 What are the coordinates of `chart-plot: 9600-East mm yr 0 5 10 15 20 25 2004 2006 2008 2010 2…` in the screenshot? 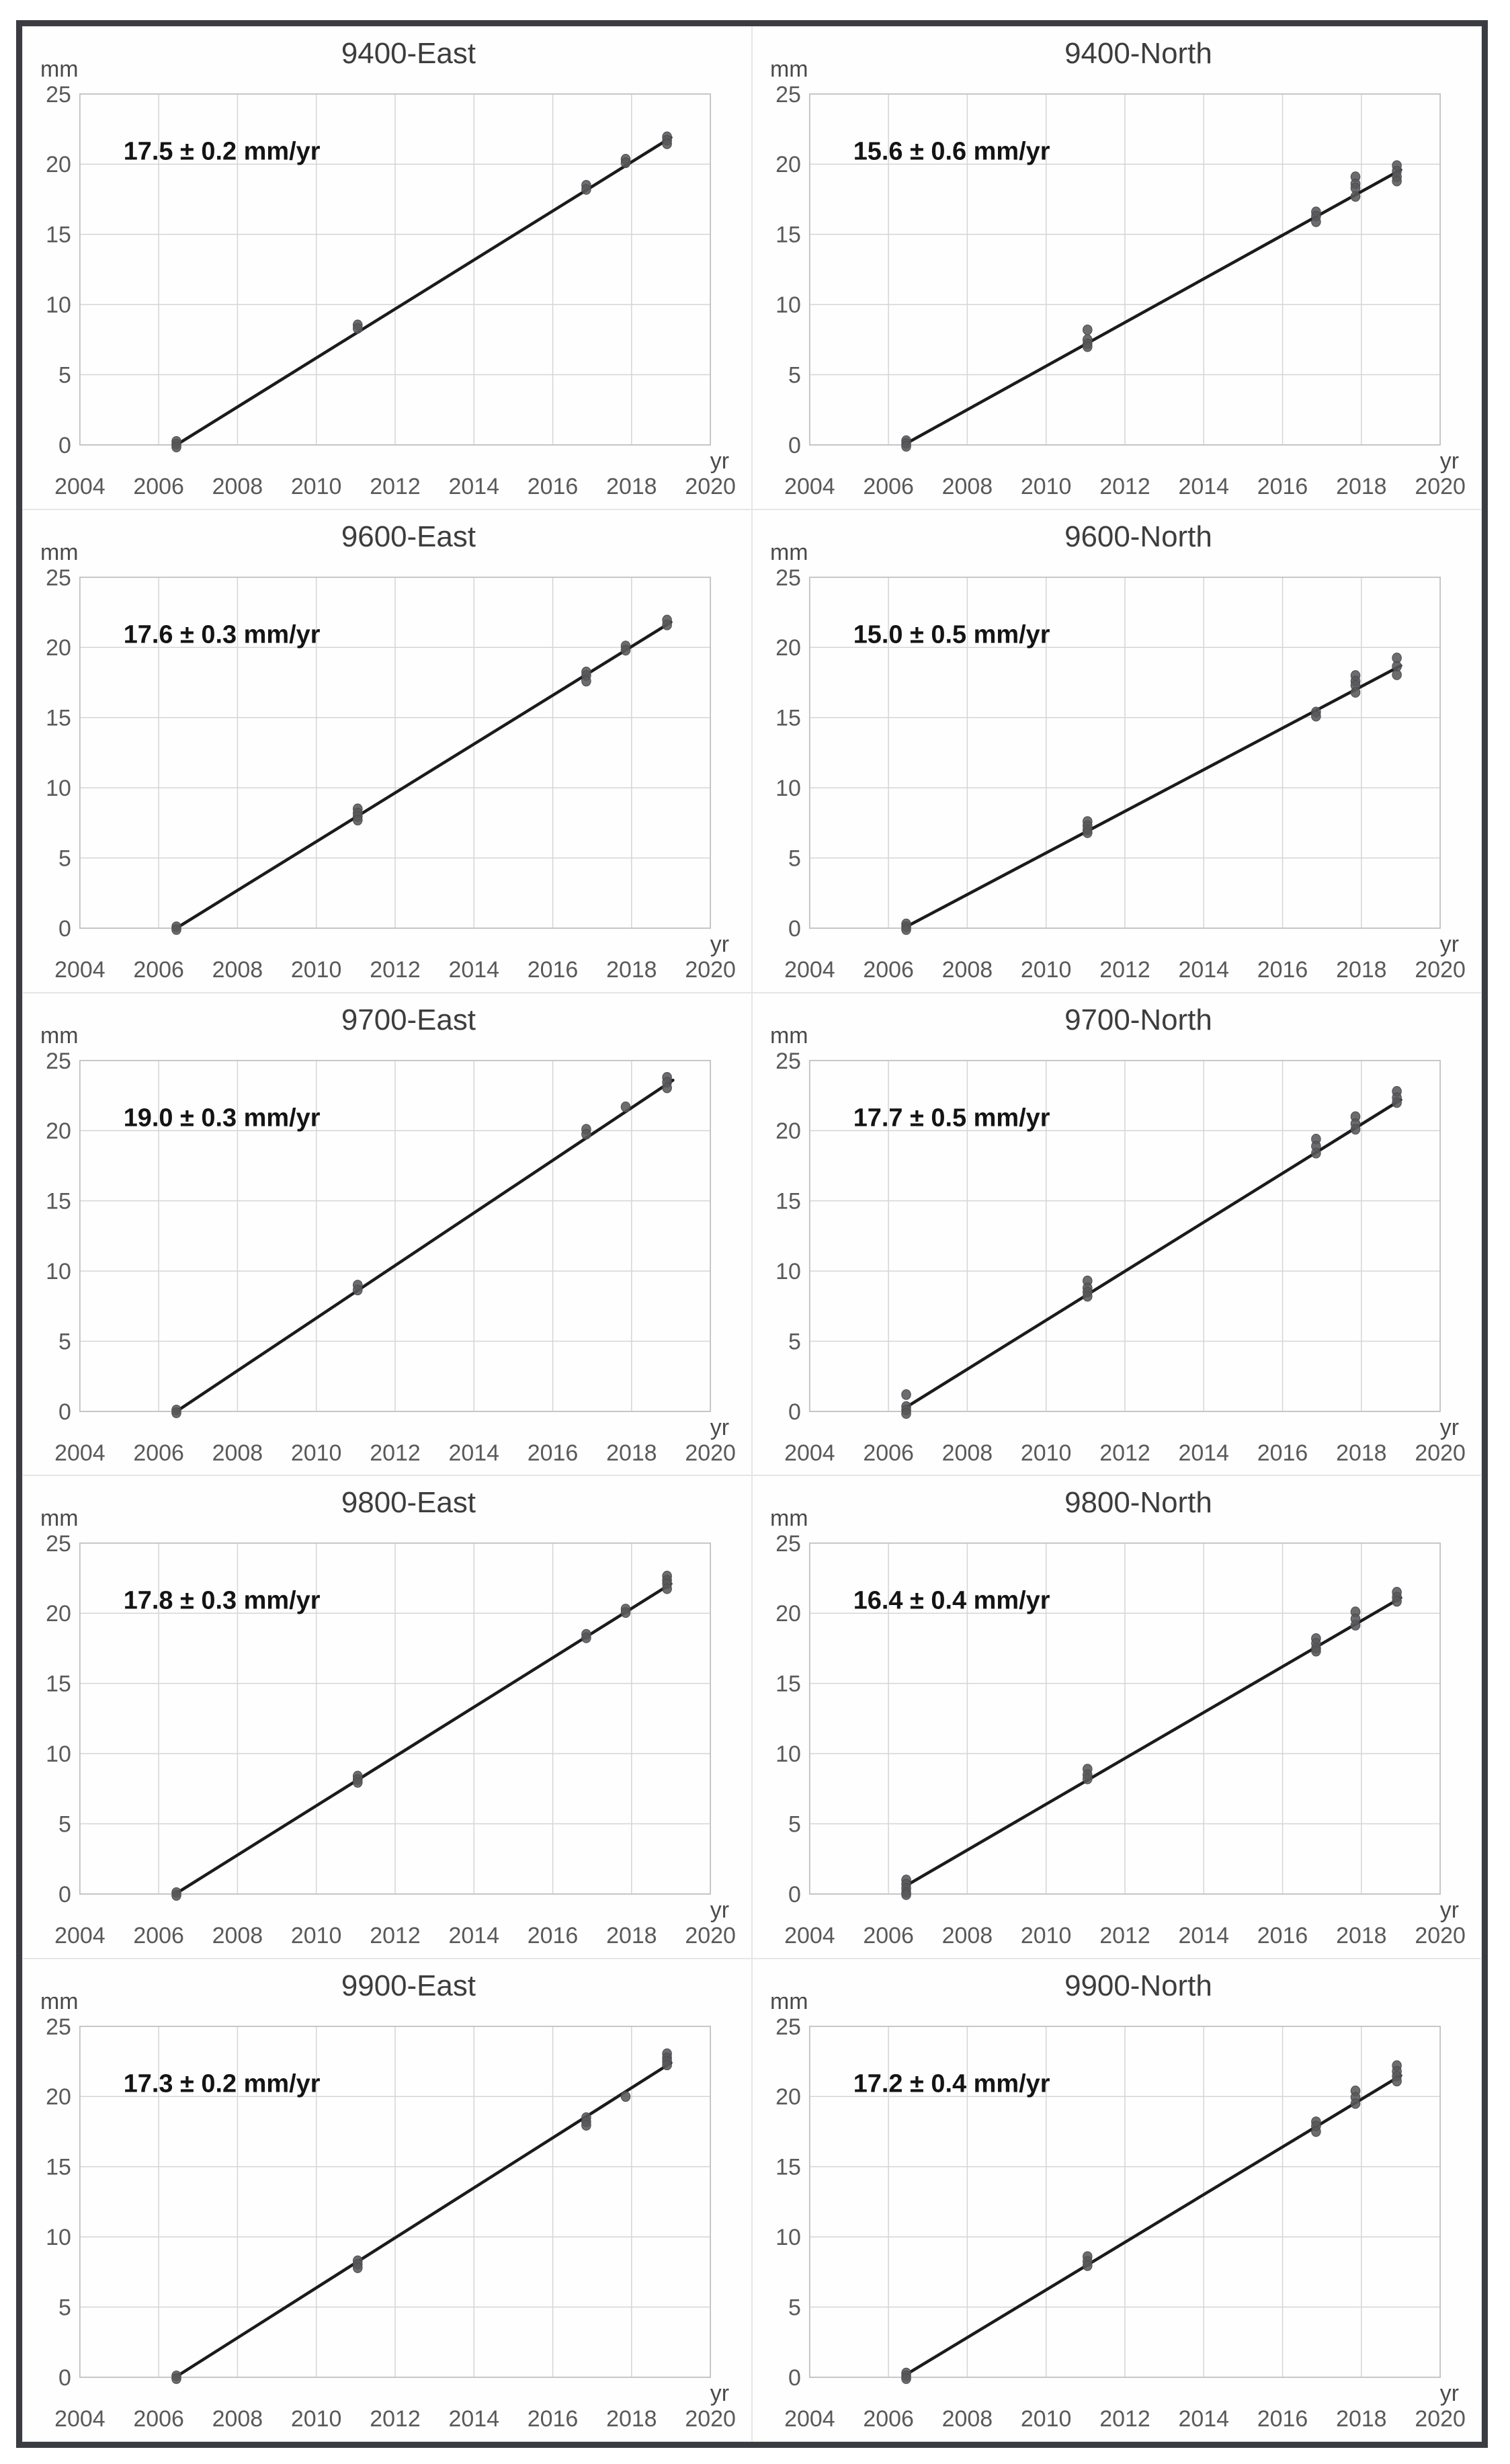 It's located at (388, 752).